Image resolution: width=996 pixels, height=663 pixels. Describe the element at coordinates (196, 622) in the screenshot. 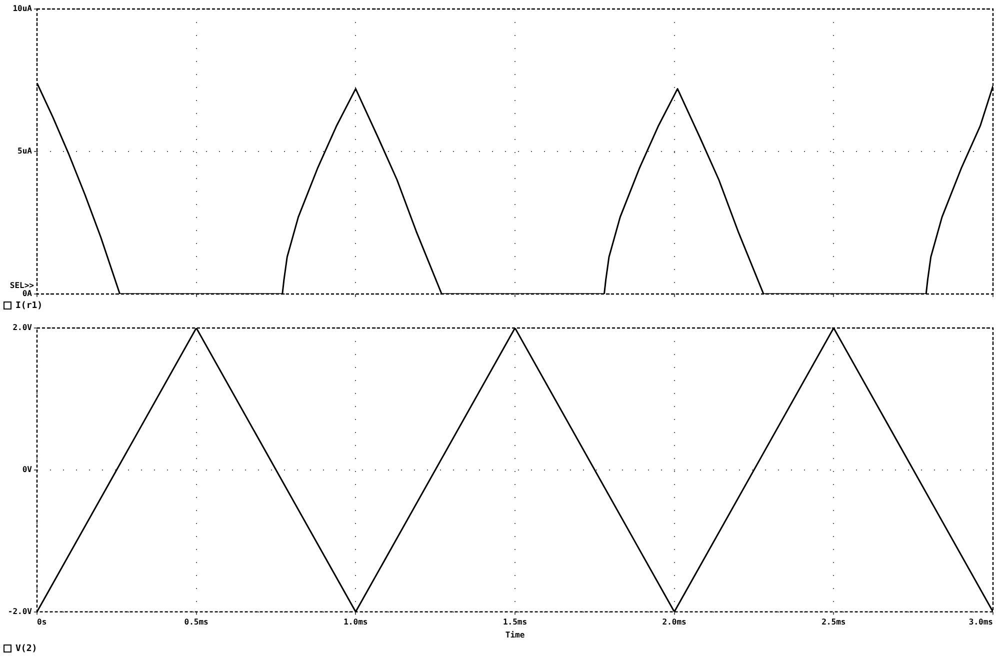

I see `x-tick-label: 0.5ms` at that location.